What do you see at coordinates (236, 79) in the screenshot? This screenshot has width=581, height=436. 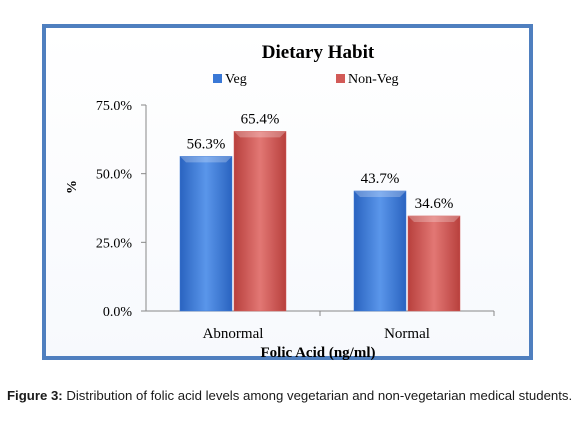 I see `legend-label-veg: Veg` at bounding box center [236, 79].